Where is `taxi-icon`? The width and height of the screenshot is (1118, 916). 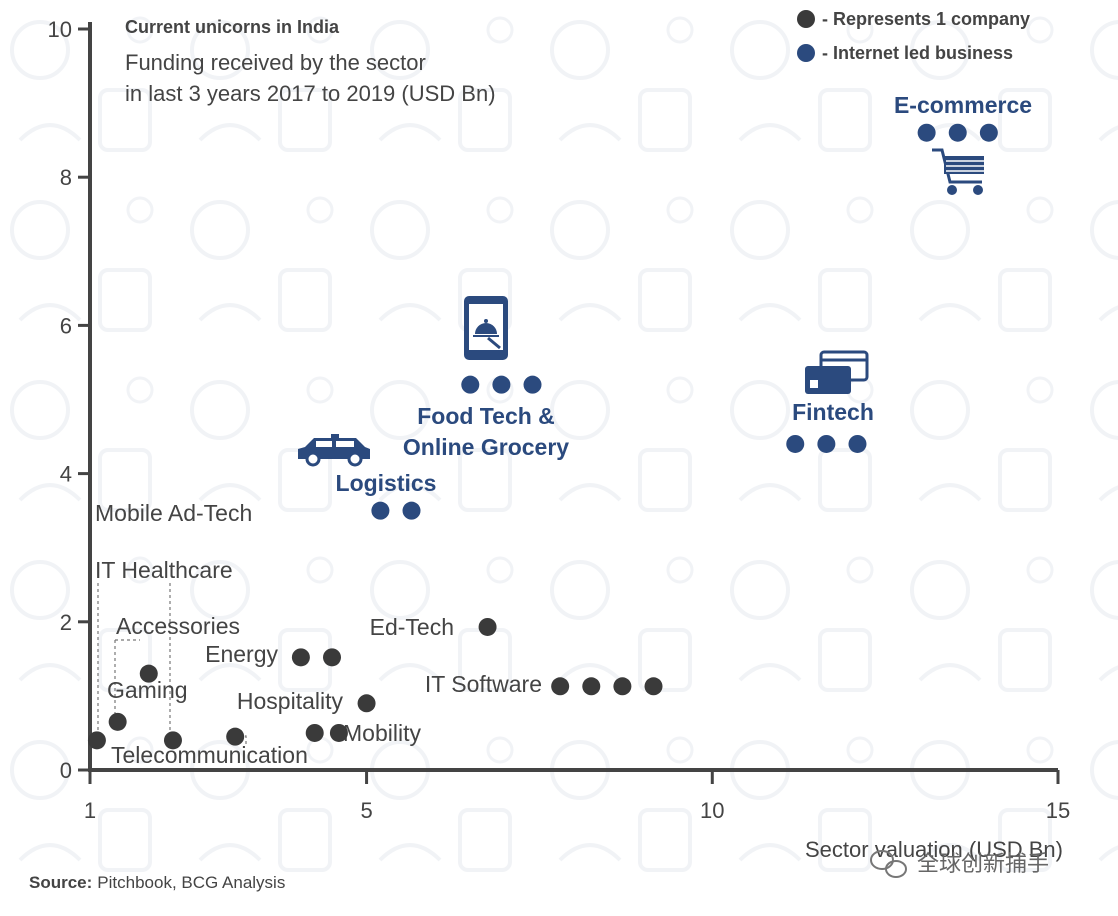
taxi-icon is located at coordinates (334, 450).